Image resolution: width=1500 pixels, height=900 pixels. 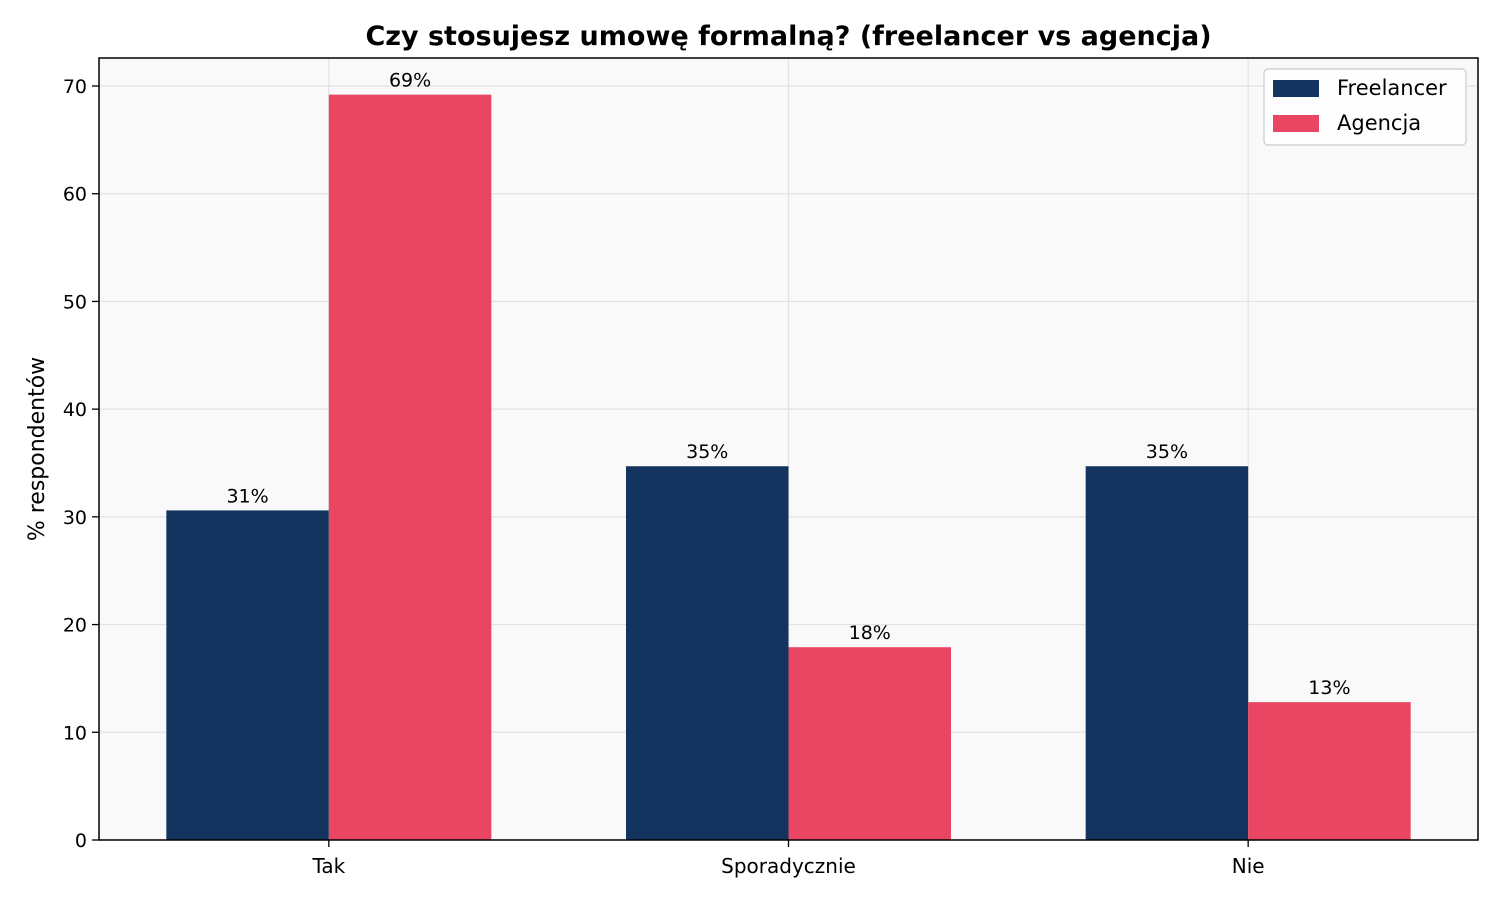 What do you see at coordinates (75, 518) in the screenshot?
I see `y-tick-label: 30` at bounding box center [75, 518].